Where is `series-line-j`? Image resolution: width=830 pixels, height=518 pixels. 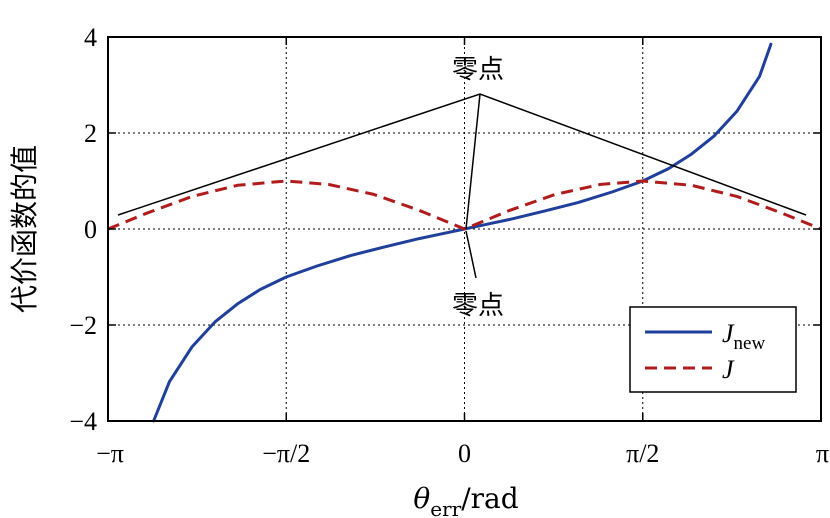 series-line-j is located at coordinates (464, 205).